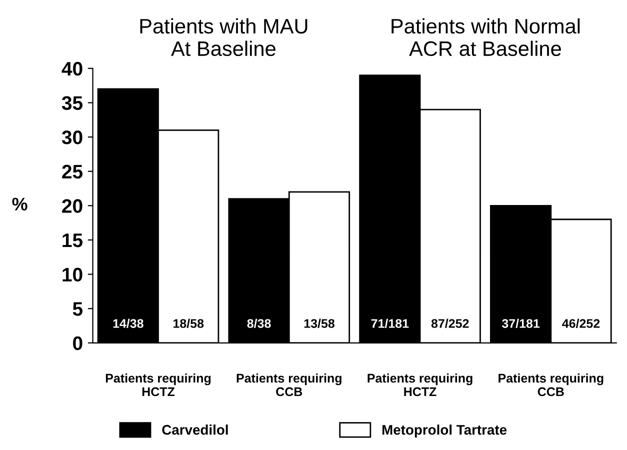 Image resolution: width=627 pixels, height=450 pixels. What do you see at coordinates (224, 37) in the screenshot?
I see `text: Patients with MAU At Baseline` at bounding box center [224, 37].